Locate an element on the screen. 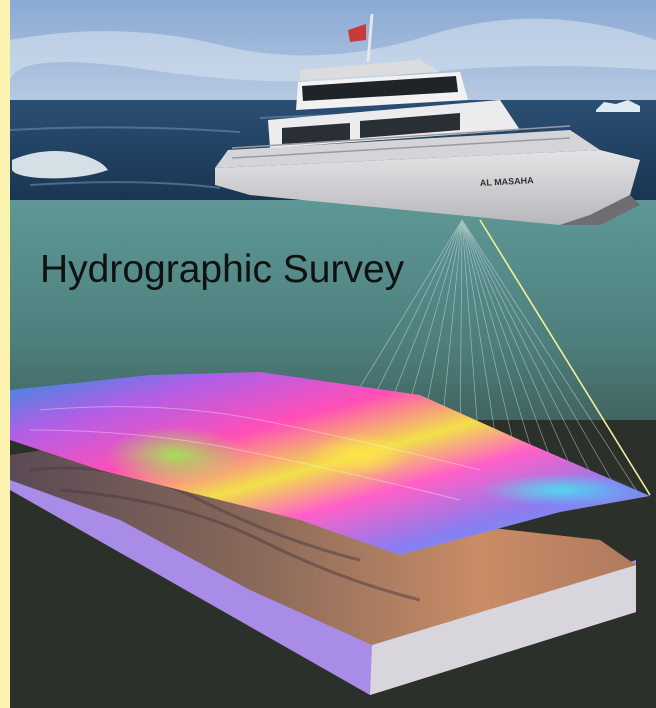 The width and height of the screenshot is (656, 708). vessel-railing is located at coordinates (401, 142).